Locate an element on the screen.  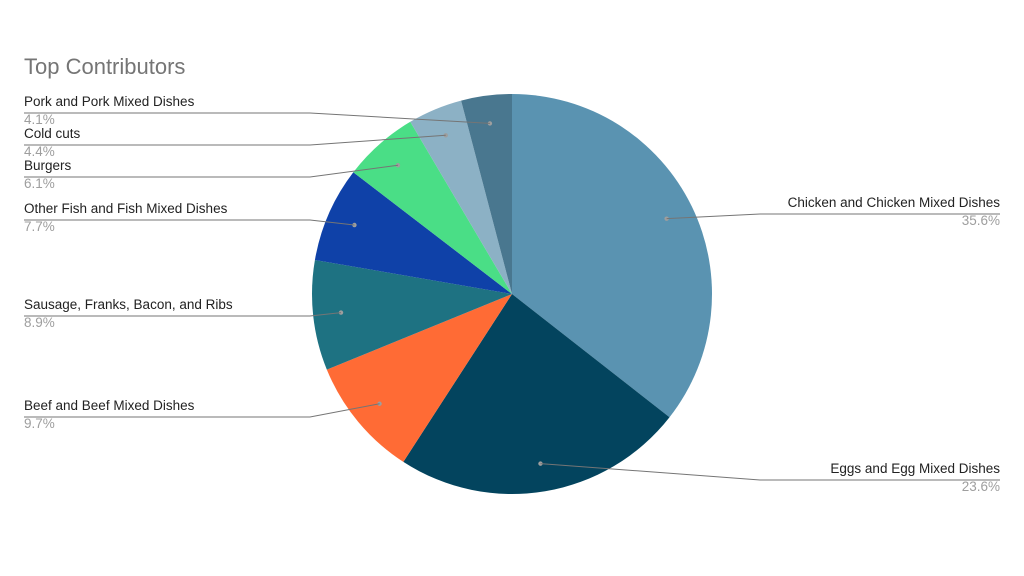
slice-label-chicken-and-chicken-mixed-dishes: Chicken and Chicken Mixed Dishes is located at coordinates (894, 202).